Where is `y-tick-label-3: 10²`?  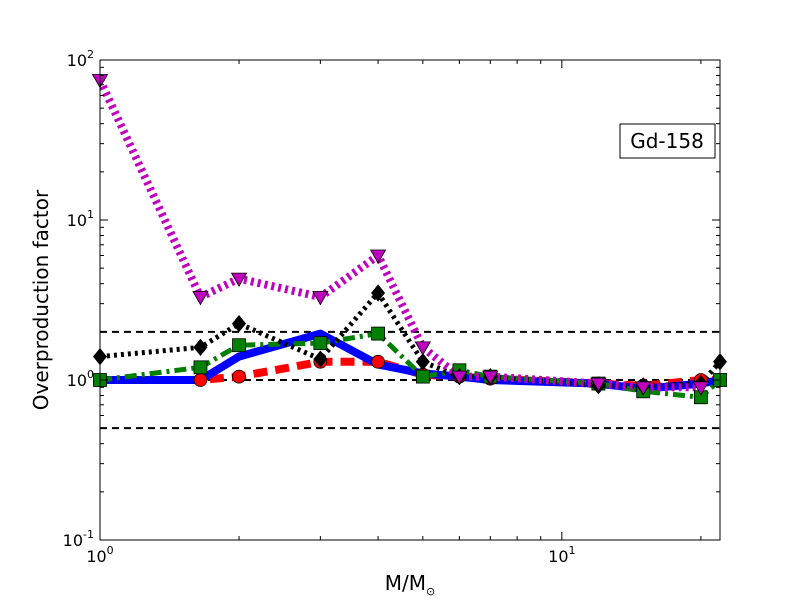
y-tick-label-3: 10² is located at coordinates (80, 59).